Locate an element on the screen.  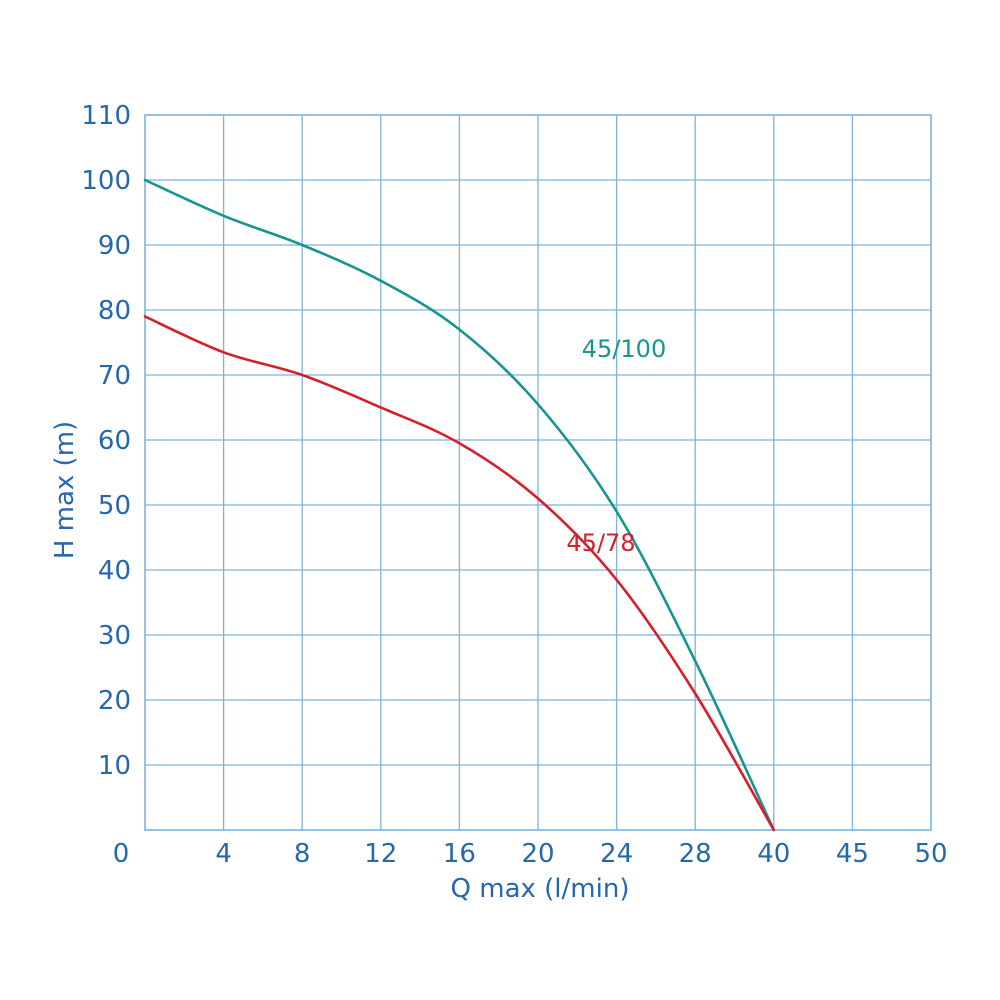
x-axis-ticks: 0 4 8 12 16 20 24 28 40 45 50 is located at coordinates (530, 854).